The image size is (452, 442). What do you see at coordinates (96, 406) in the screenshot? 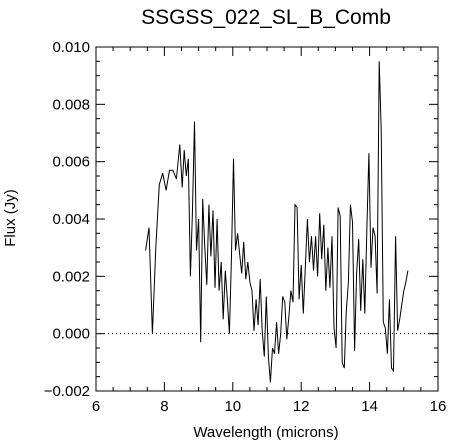
I see `x-tick-label: 6` at bounding box center [96, 406].